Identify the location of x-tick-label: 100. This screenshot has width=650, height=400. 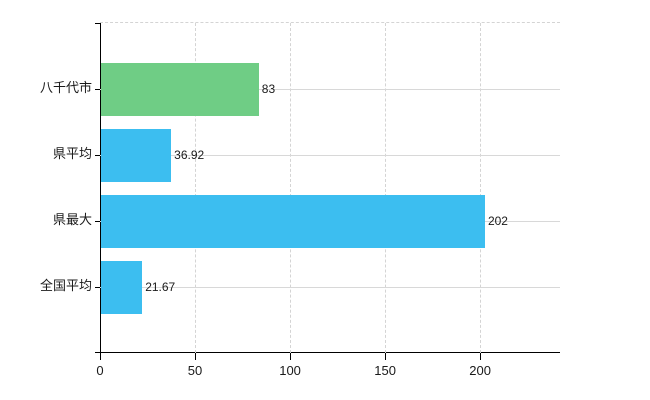
(290, 370).